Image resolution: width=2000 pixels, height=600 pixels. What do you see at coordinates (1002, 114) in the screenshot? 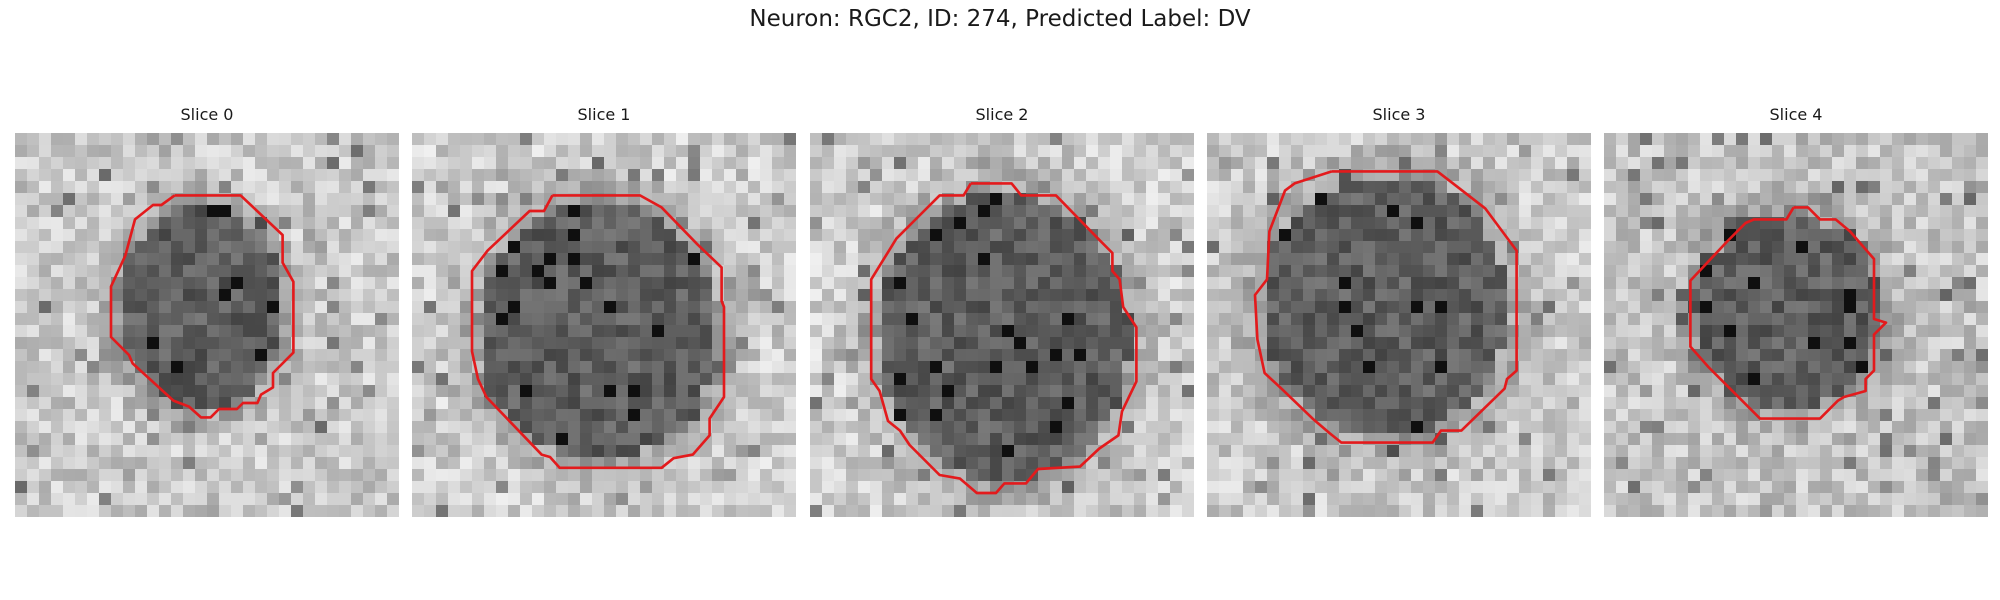
I see `slice-title-2: Slice 2` at bounding box center [1002, 114].